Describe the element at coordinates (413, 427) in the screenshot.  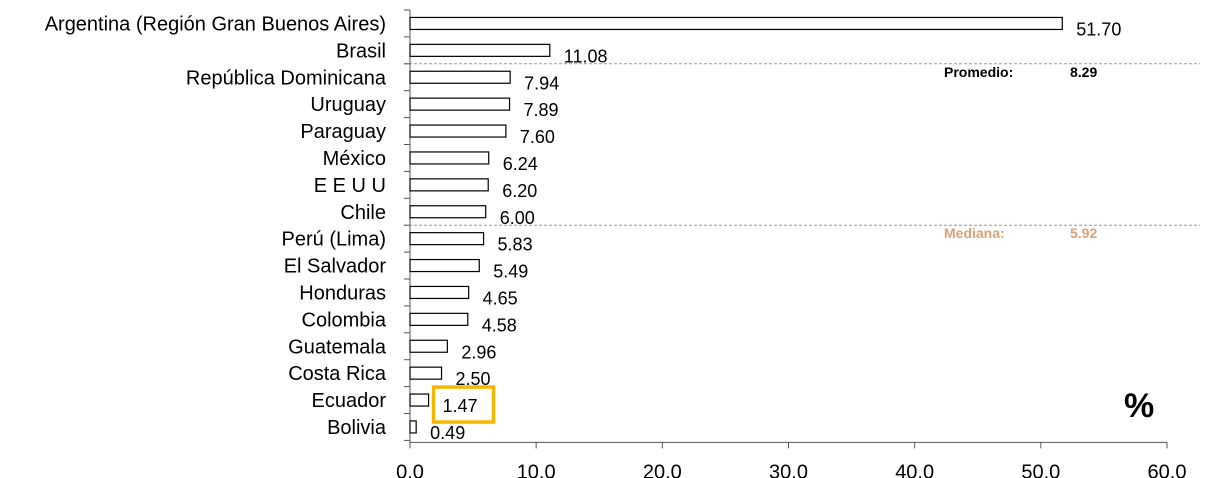
I see `bar-bolivia` at that location.